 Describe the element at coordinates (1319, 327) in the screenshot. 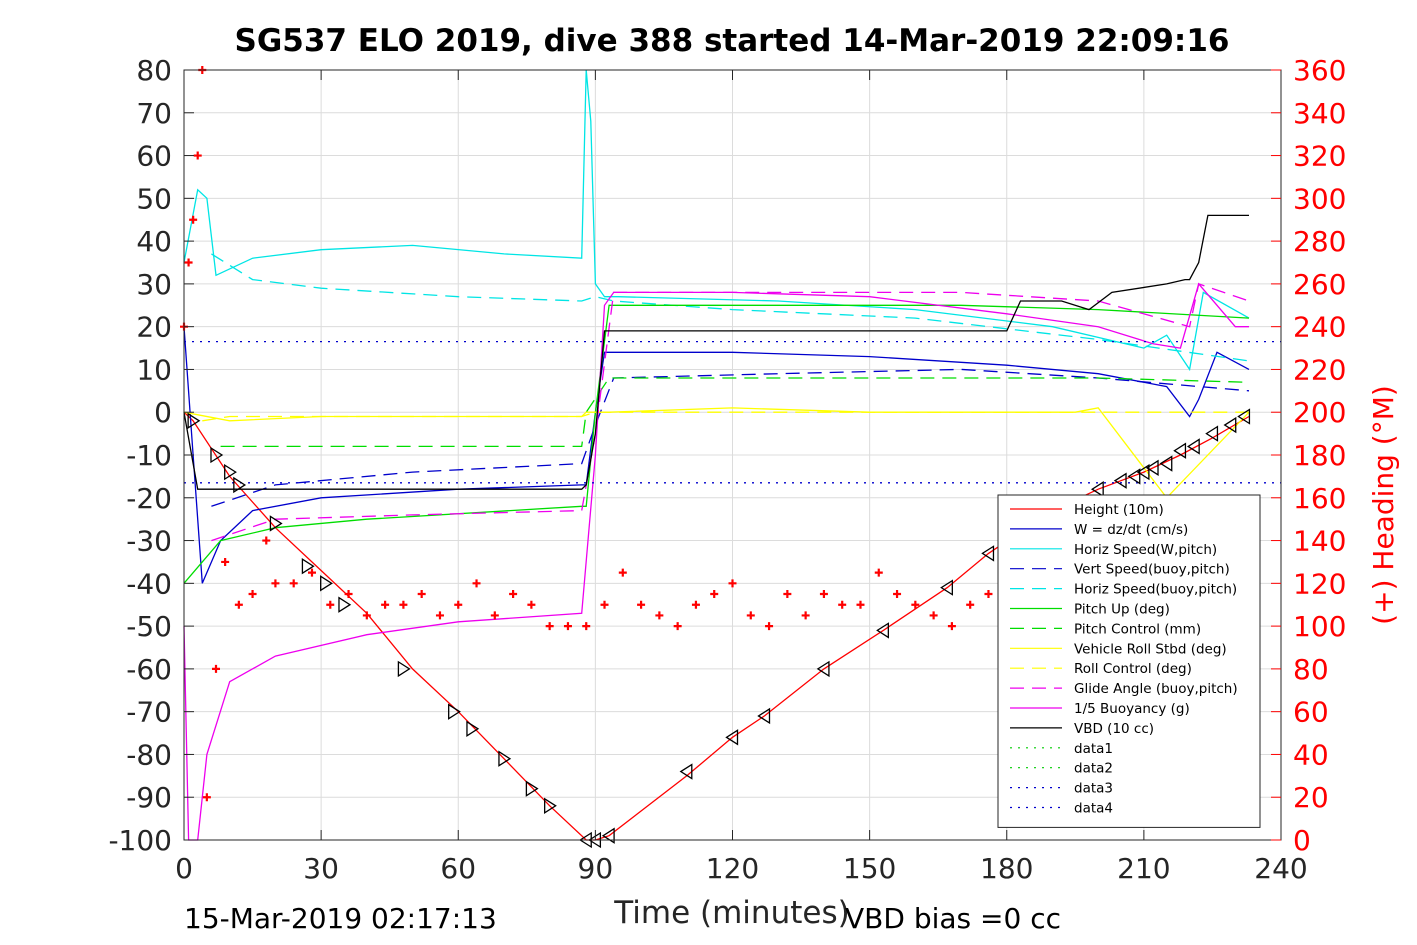

I see `y-tick-label-right: 240` at that location.